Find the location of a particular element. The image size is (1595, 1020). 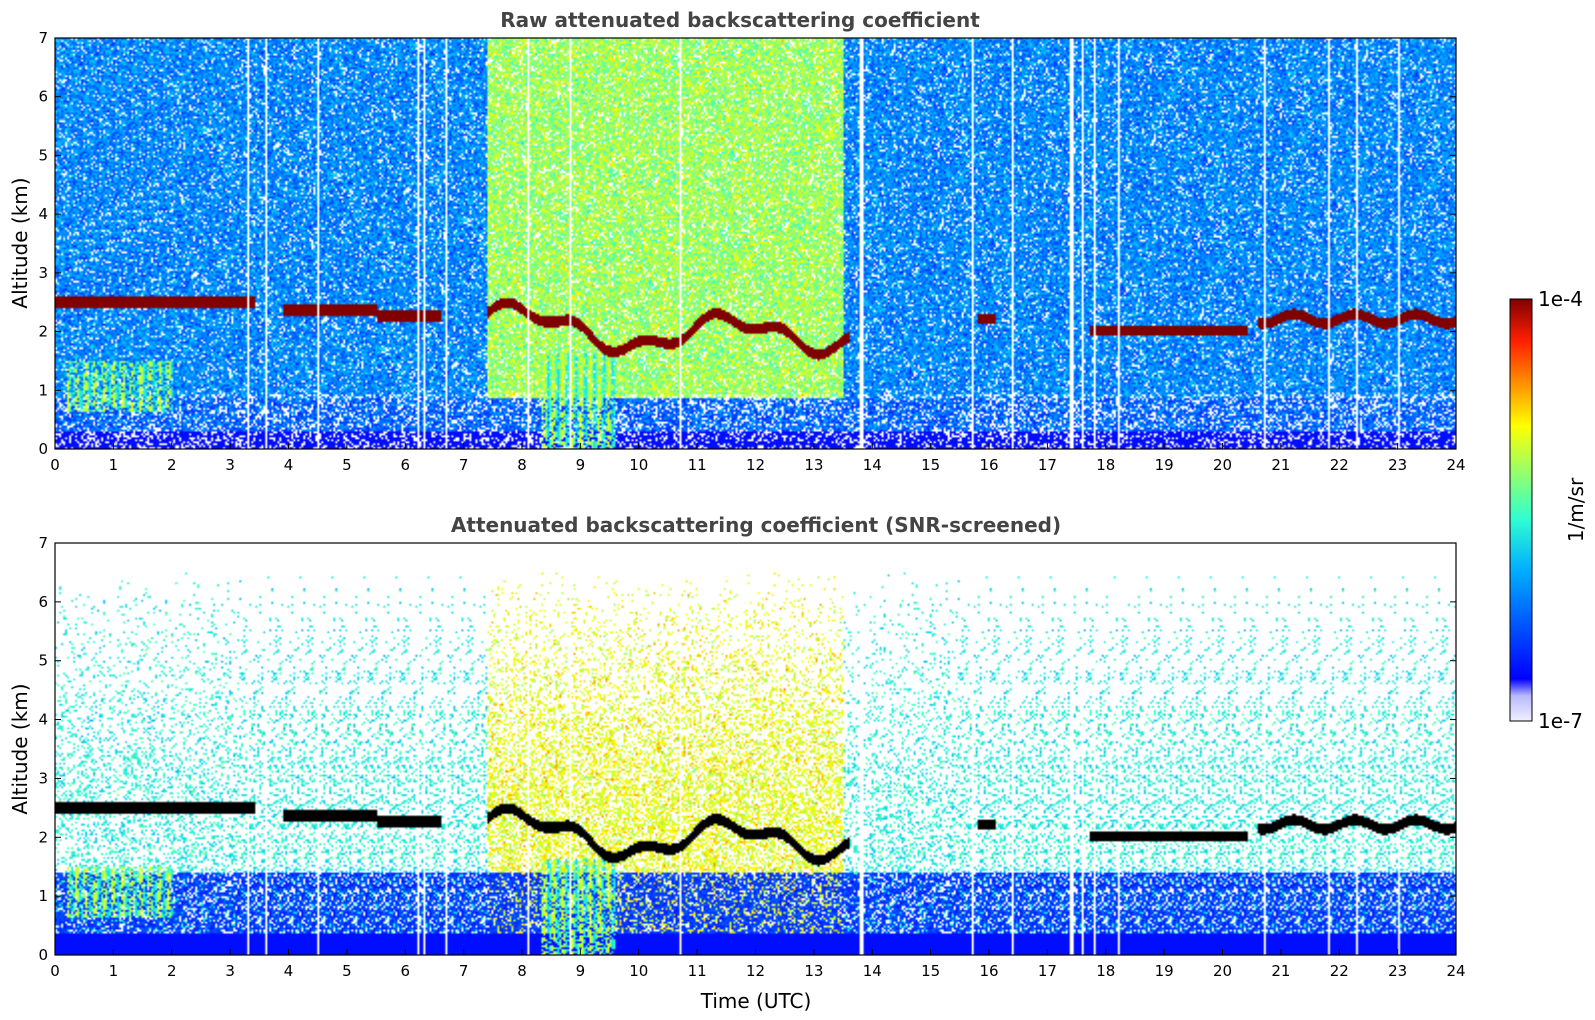

colorbar-min-label: 1e-7 is located at coordinates (1560, 721).